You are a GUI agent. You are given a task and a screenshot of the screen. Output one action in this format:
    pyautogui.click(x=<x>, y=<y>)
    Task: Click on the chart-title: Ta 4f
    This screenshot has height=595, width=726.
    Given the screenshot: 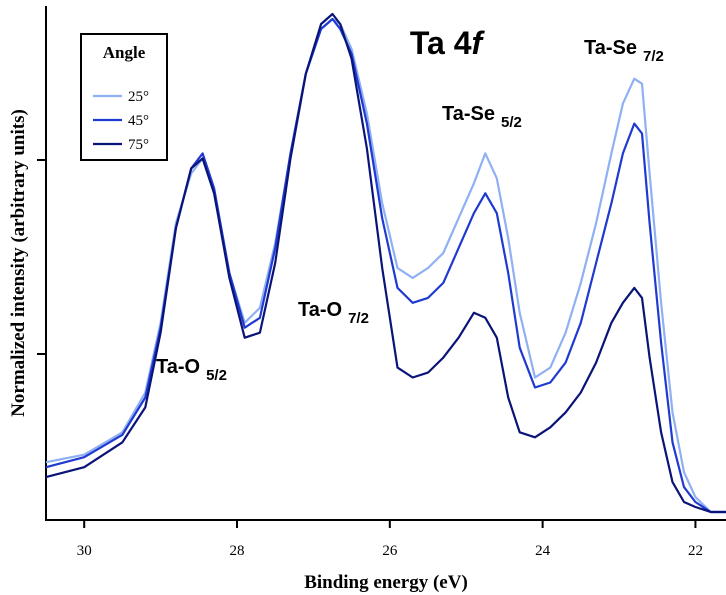 What is the action you would take?
    pyautogui.click(x=448, y=43)
    